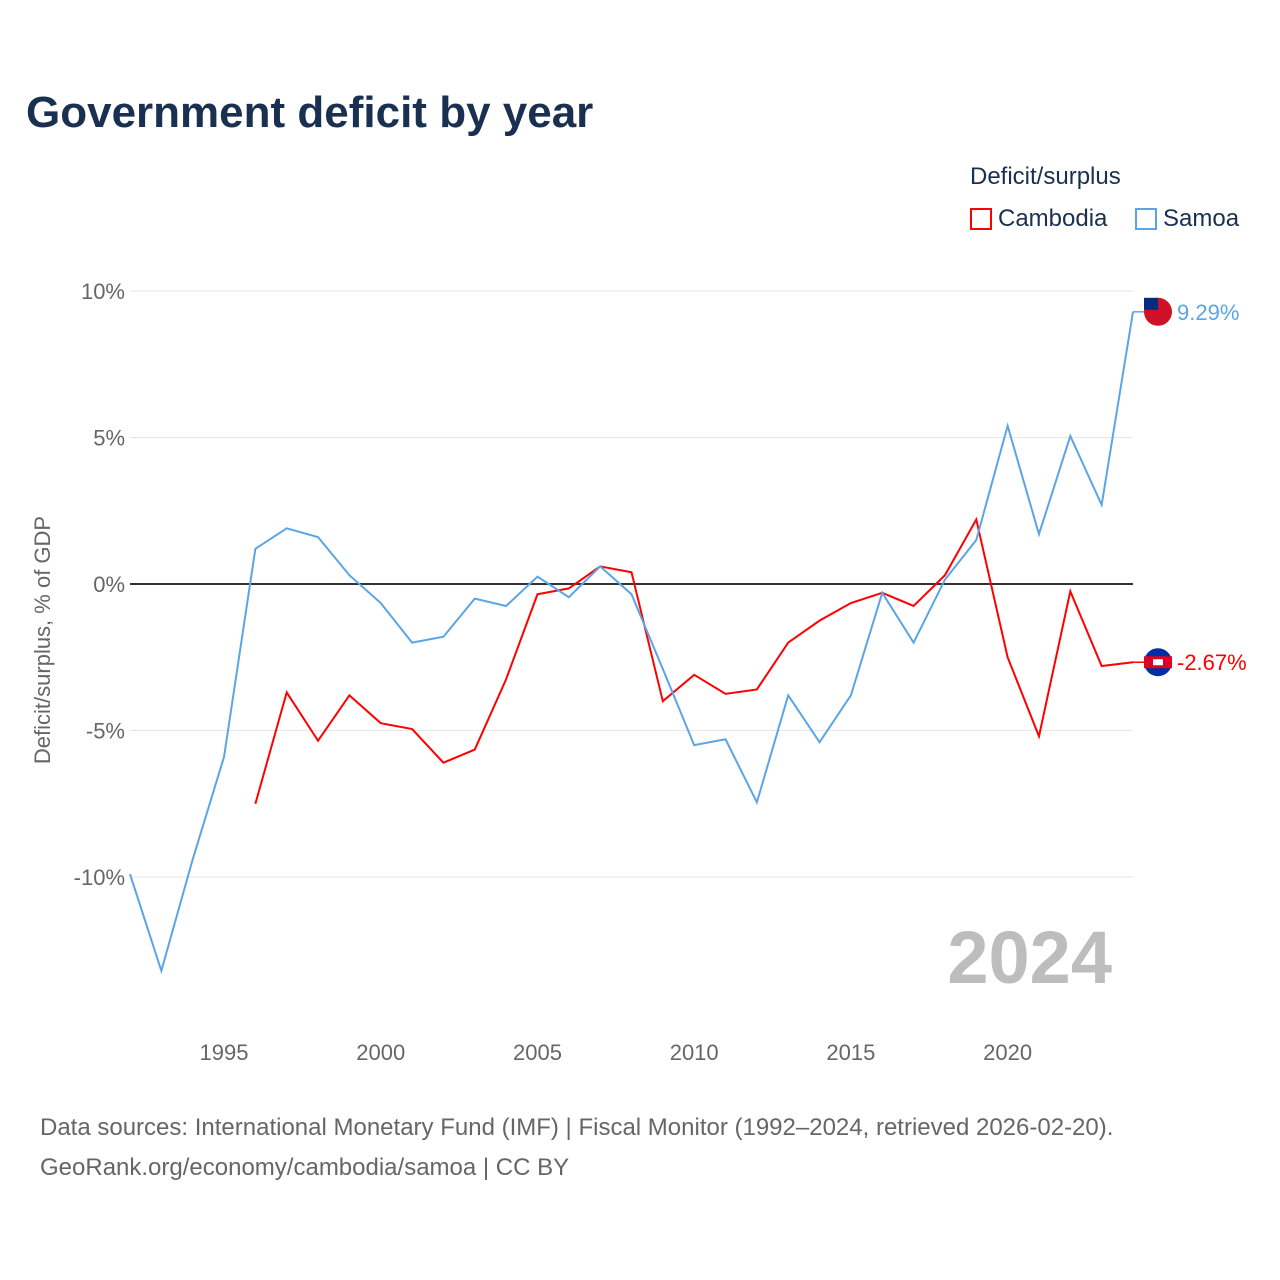 This screenshot has height=1280, width=1280. I want to click on legend-item-samoa: Samoa, so click(1187, 219).